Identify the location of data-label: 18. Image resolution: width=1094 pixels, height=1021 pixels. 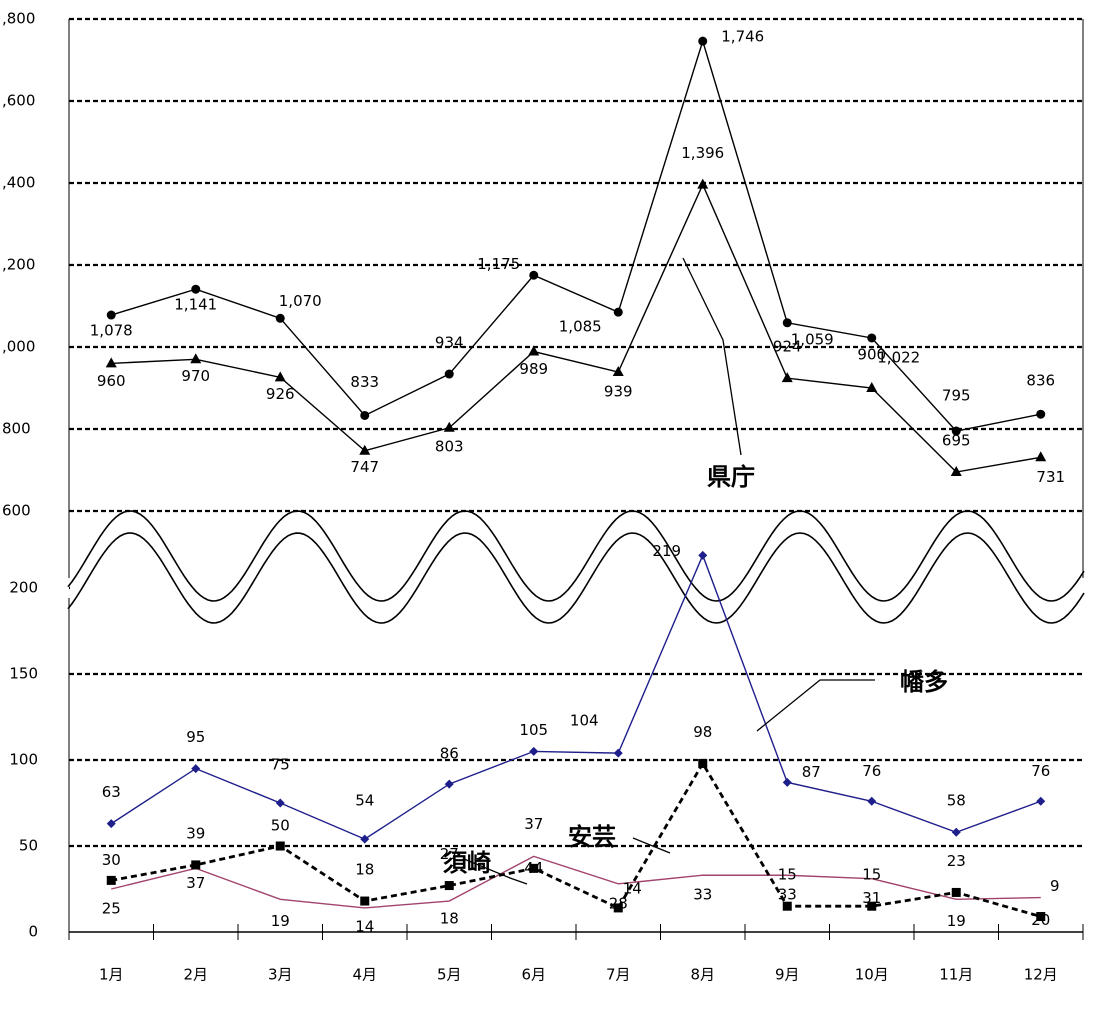
(449, 919).